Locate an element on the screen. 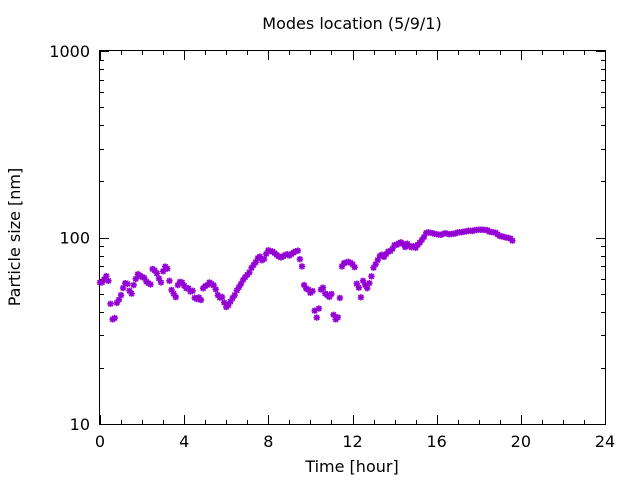  data-points is located at coordinates (306, 274).